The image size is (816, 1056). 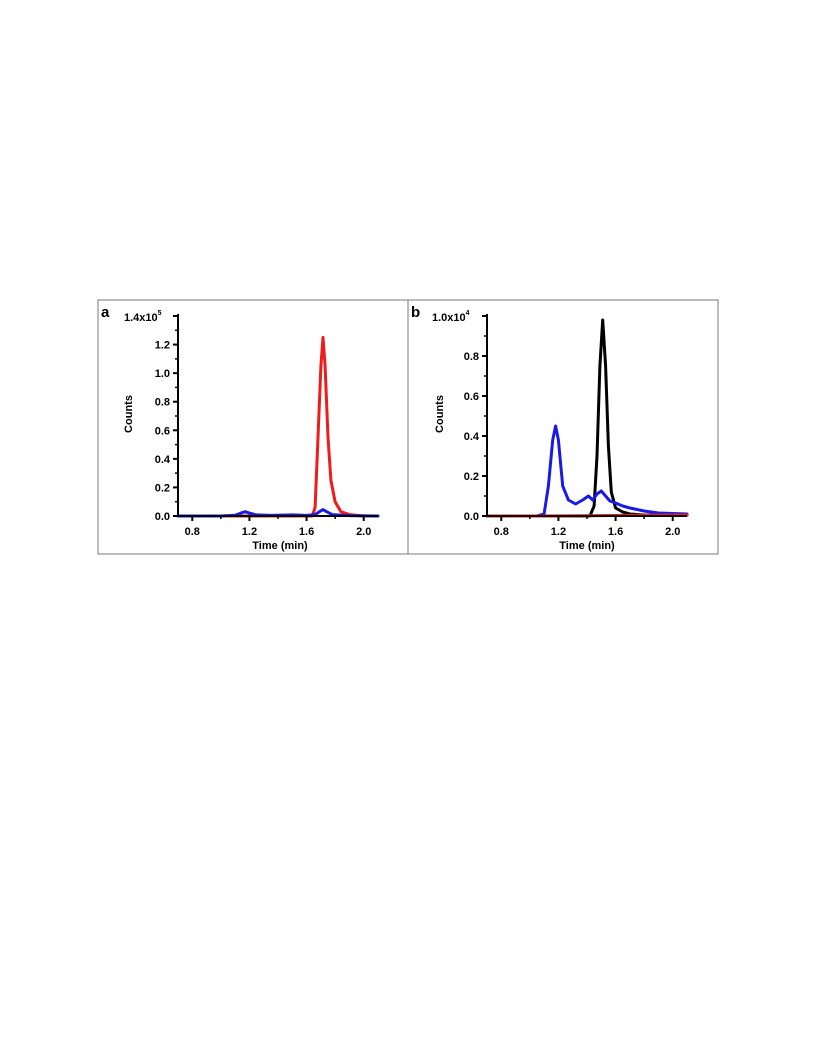 What do you see at coordinates (472, 437) in the screenshot?
I see `y-tick-label-b-2: 0.4` at bounding box center [472, 437].